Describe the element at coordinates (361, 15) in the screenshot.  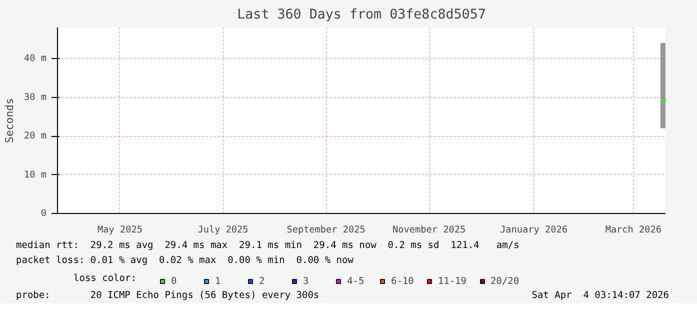
I see `chart-title: Last 360 Days from 03fe8c8d5057` at that location.